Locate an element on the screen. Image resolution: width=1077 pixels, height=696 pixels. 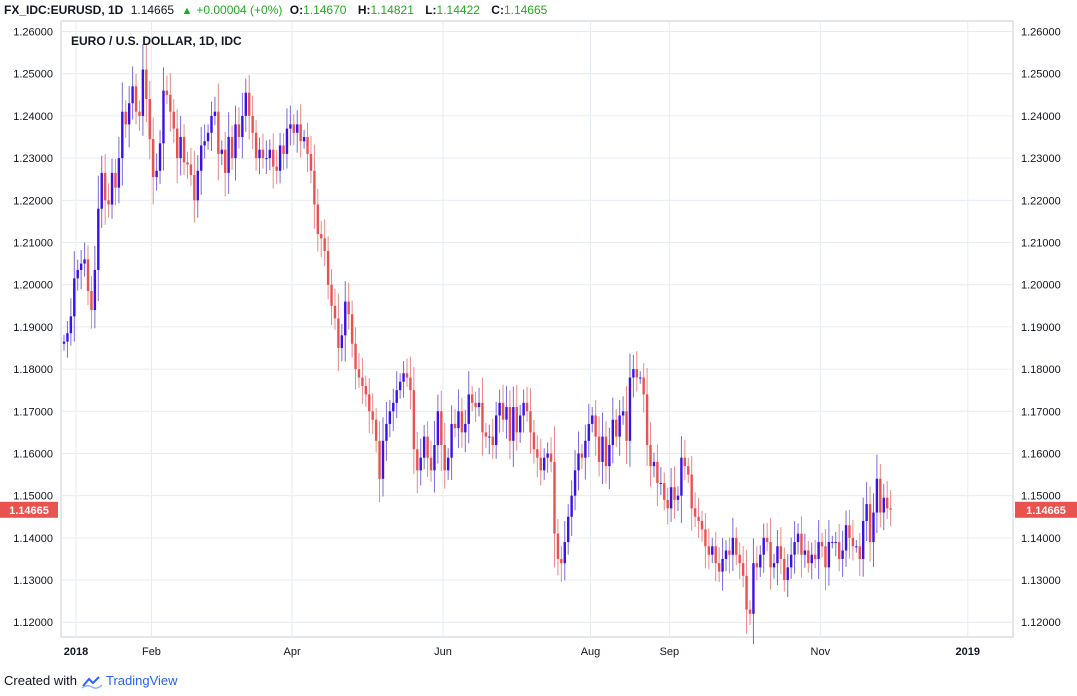
y-tick-label-right: 1.23000 is located at coordinates (1041, 159).